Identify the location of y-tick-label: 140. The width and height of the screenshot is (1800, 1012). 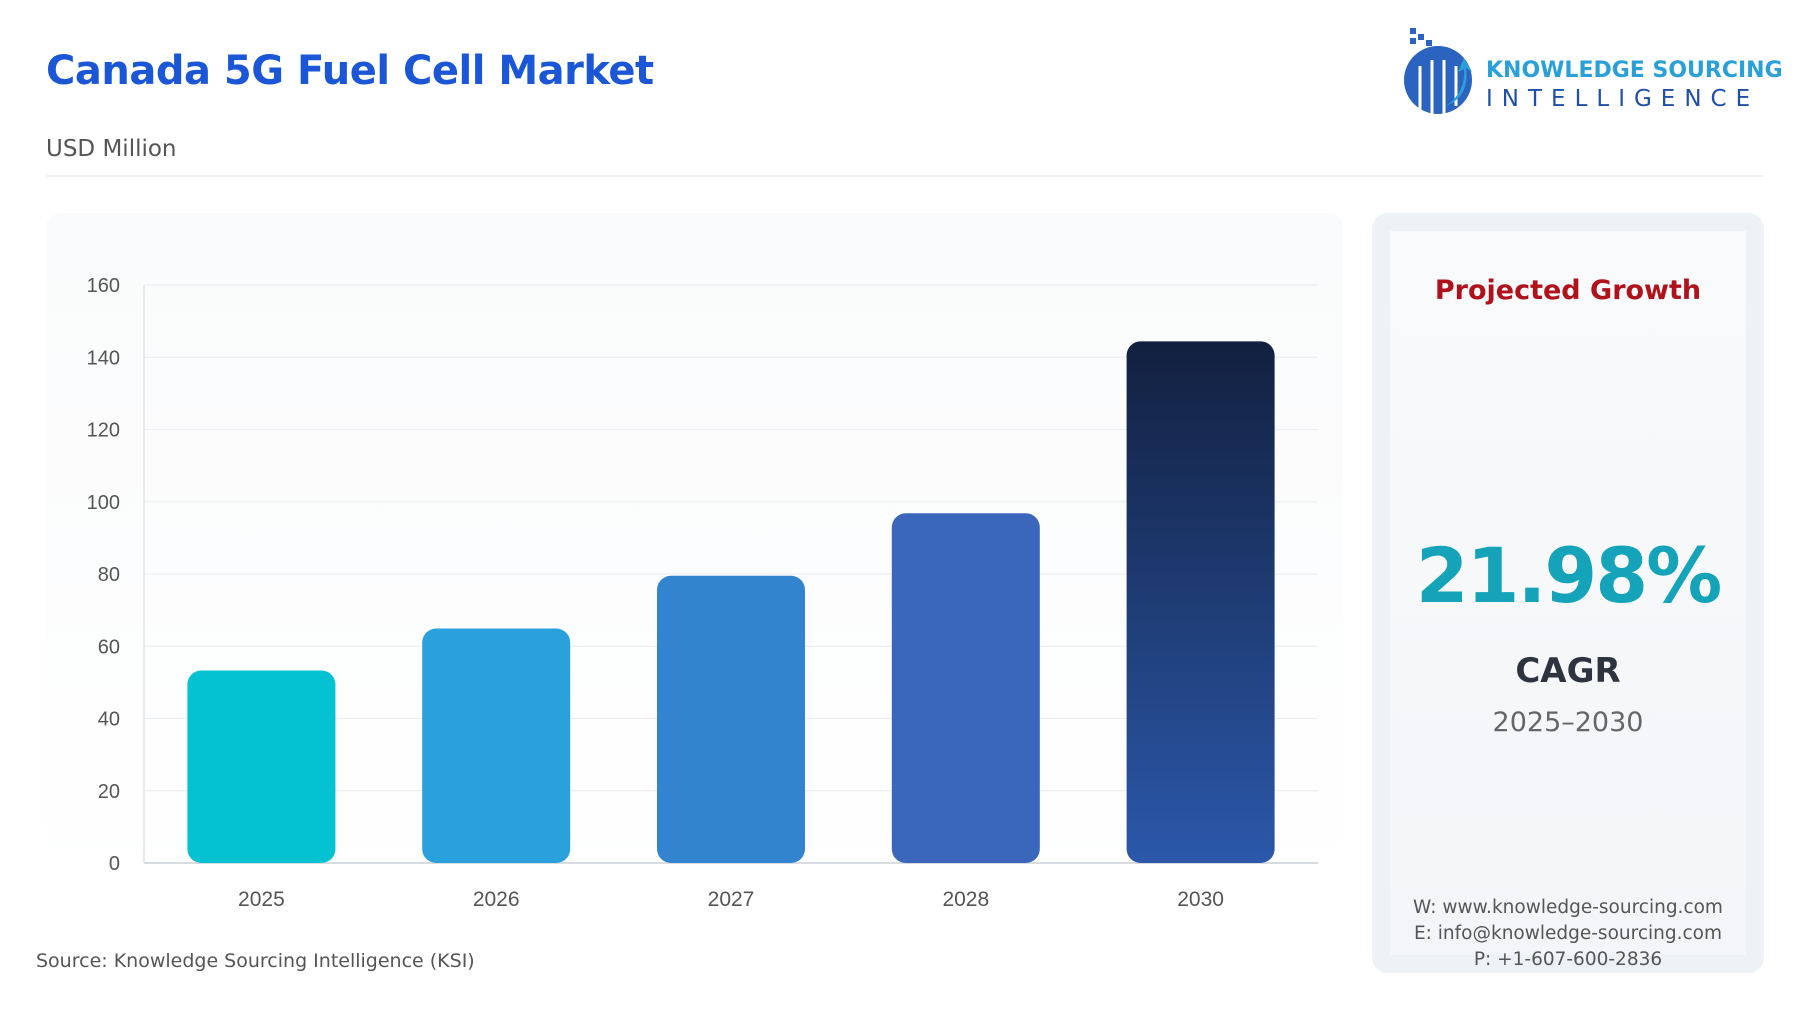
(103, 358).